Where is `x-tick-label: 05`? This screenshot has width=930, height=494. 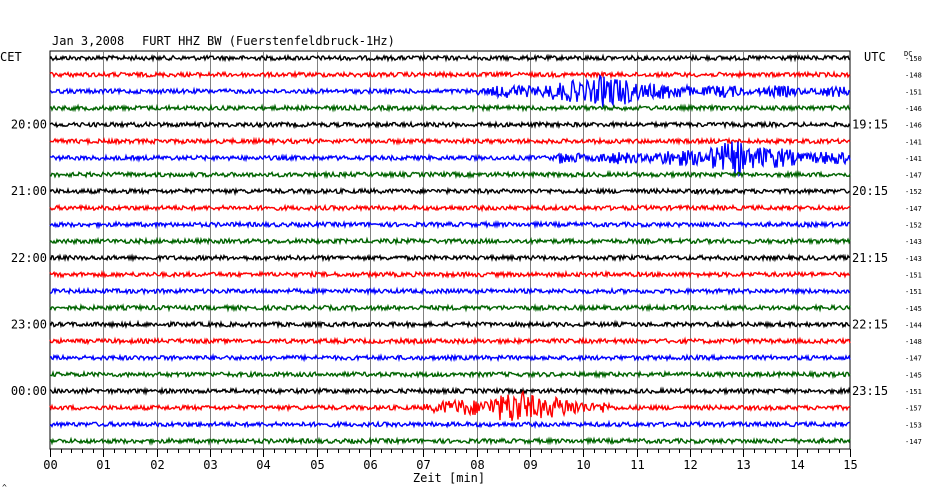
x-tick-label: 05 is located at coordinates (317, 465).